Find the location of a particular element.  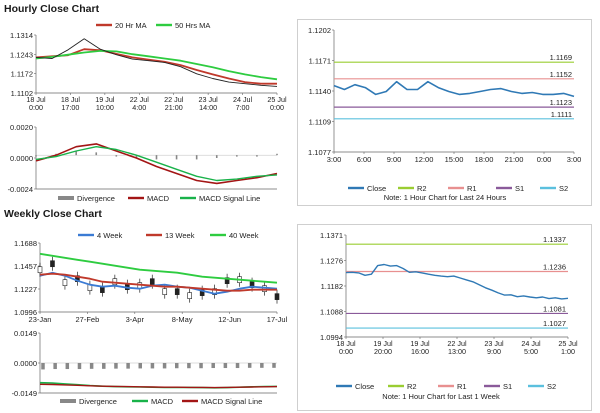

weekly-price-x-tick: 27-Feb is located at coordinates (88, 319).